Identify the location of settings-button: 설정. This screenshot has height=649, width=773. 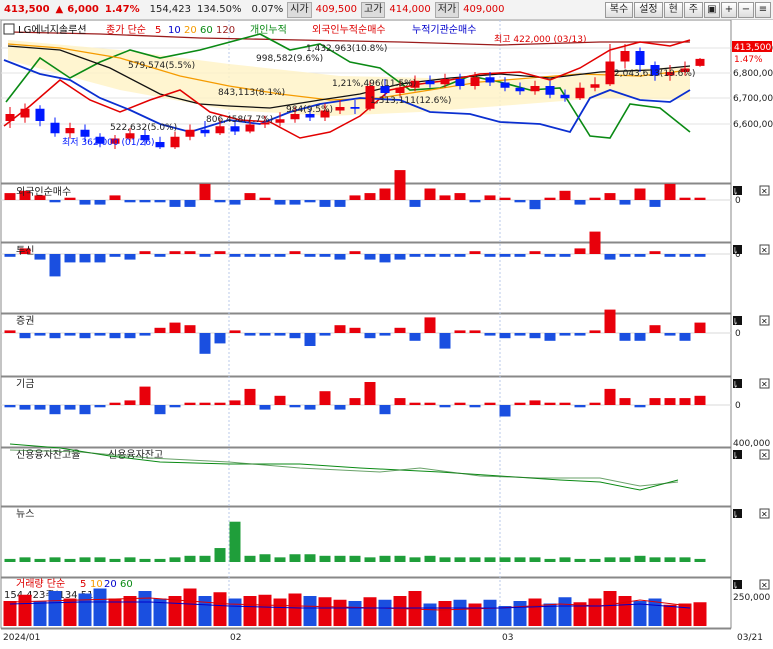
(648, 10).